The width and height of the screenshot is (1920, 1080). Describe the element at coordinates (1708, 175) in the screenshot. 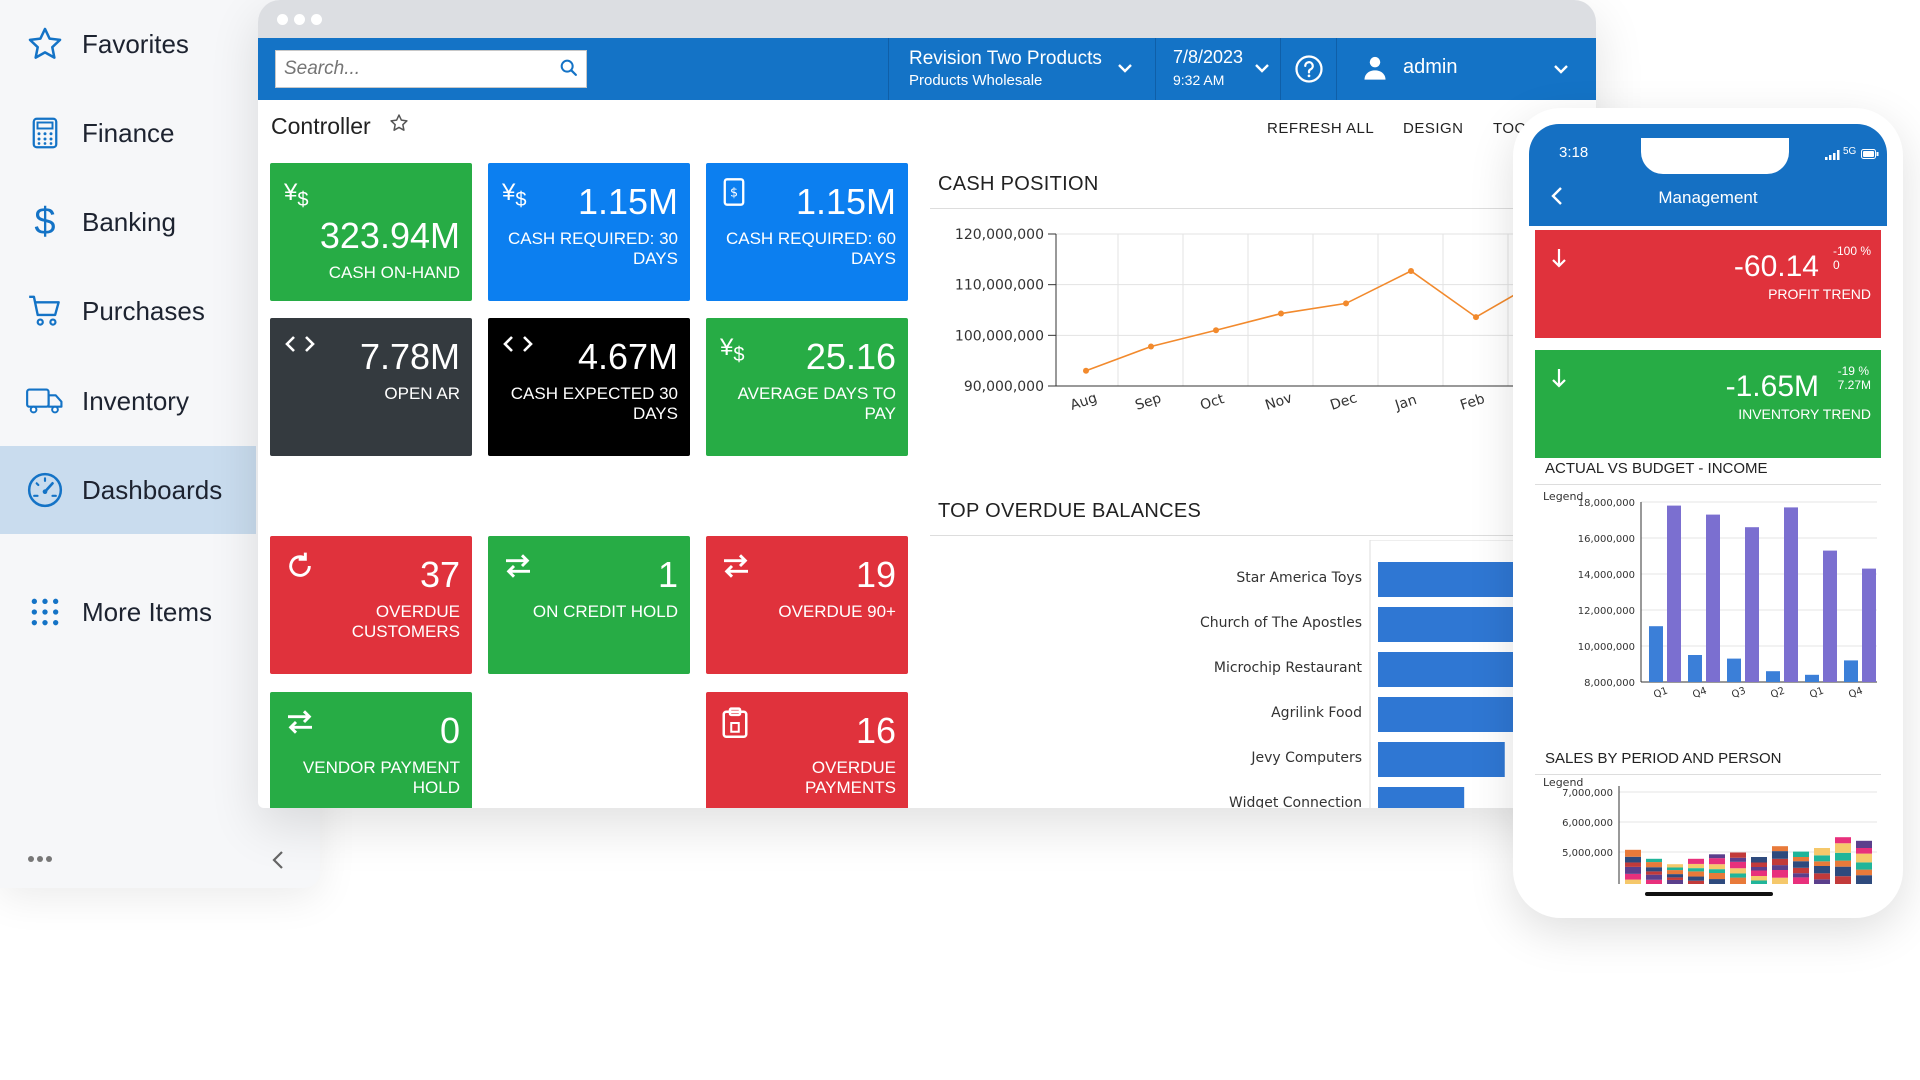

I see `phone-header: 3:18 5G Management` at that location.